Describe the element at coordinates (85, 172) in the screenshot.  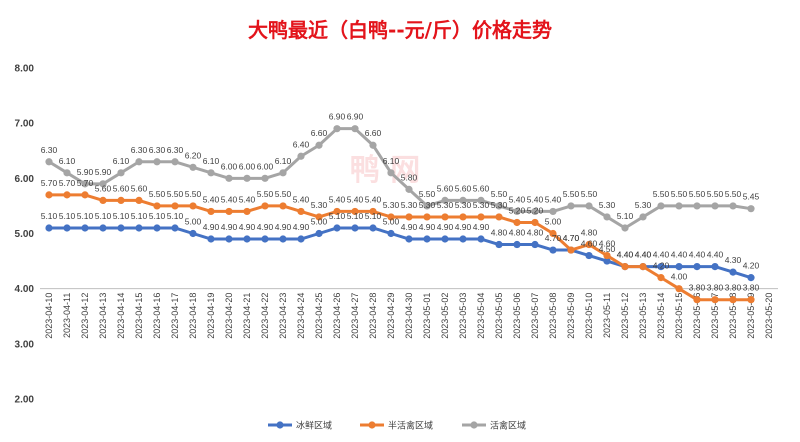
I see `data-label: 5.90` at that location.